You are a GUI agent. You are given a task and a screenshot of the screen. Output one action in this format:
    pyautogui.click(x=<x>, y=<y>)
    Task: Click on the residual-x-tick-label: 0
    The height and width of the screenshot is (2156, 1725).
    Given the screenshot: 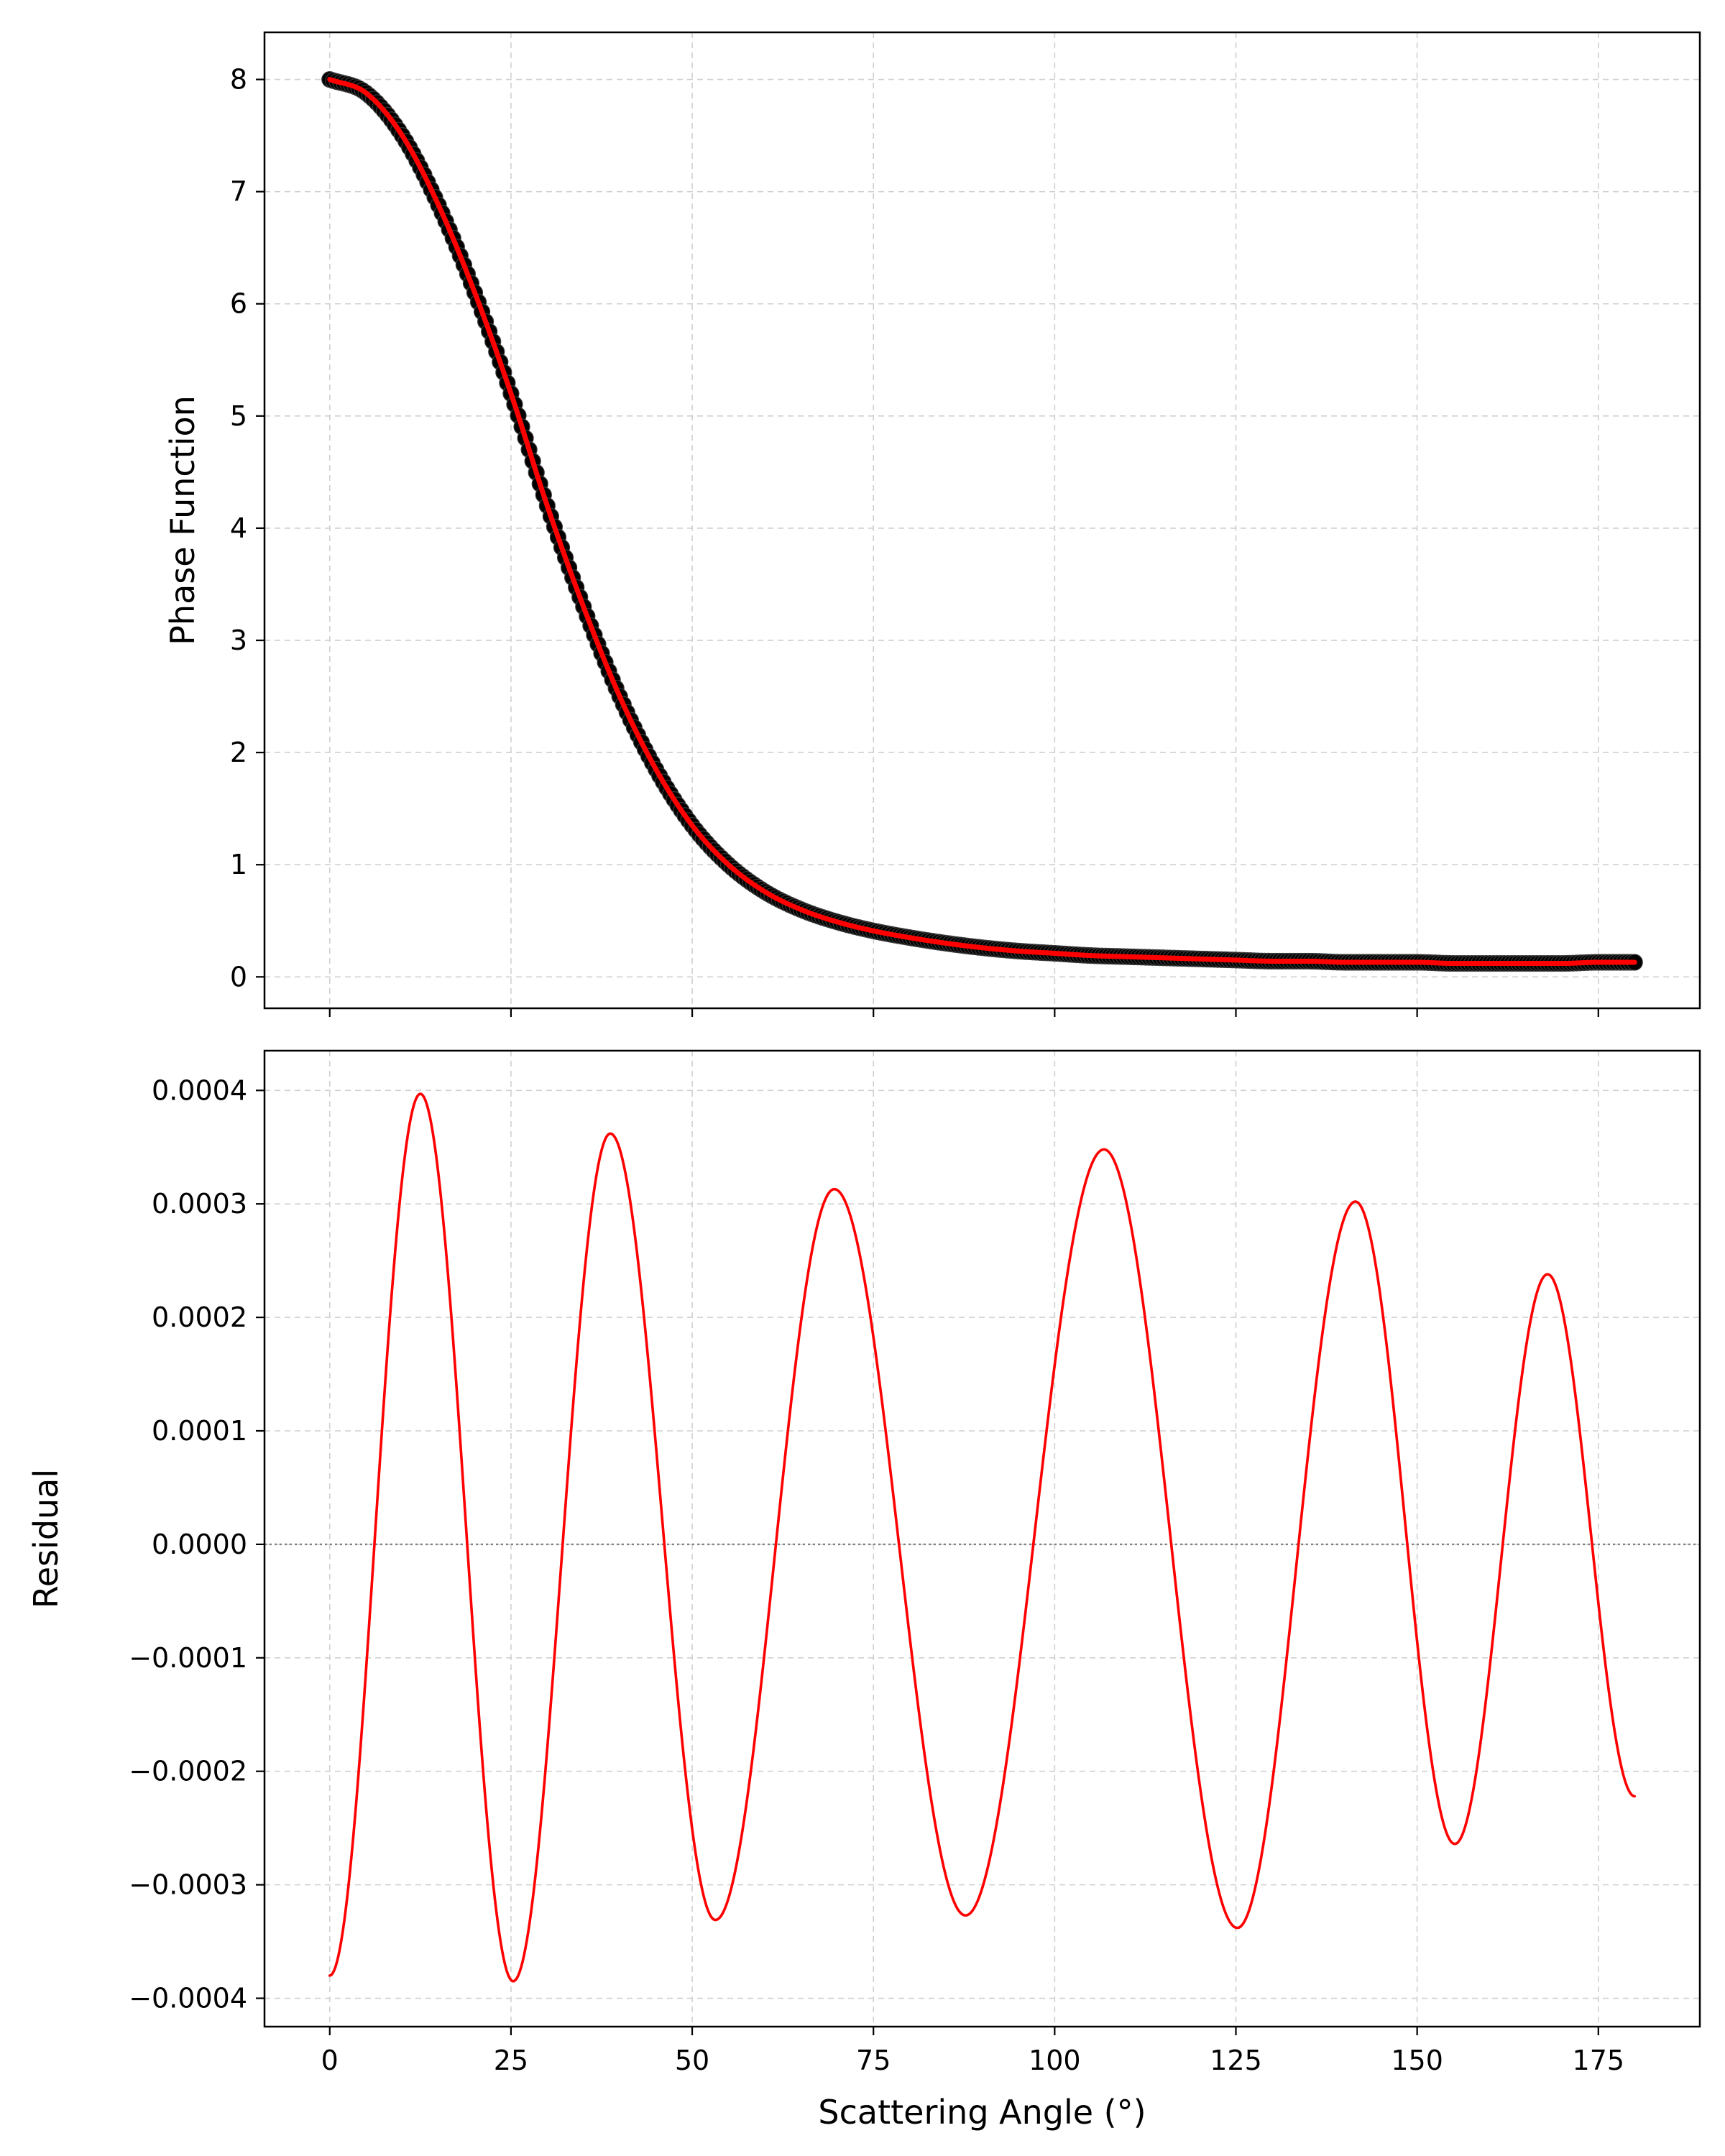 What is the action you would take?
    pyautogui.click(x=330, y=2060)
    